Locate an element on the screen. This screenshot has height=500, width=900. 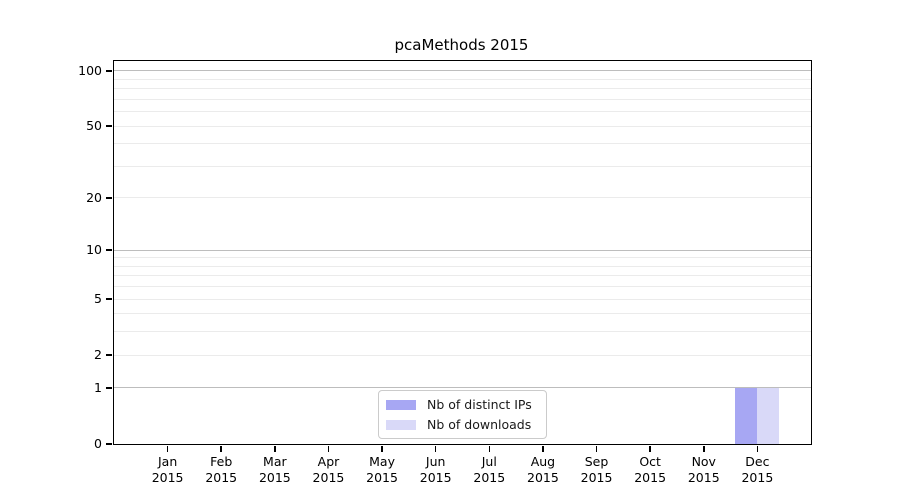
x-tick-label: Aug 2015 is located at coordinates (543, 469).